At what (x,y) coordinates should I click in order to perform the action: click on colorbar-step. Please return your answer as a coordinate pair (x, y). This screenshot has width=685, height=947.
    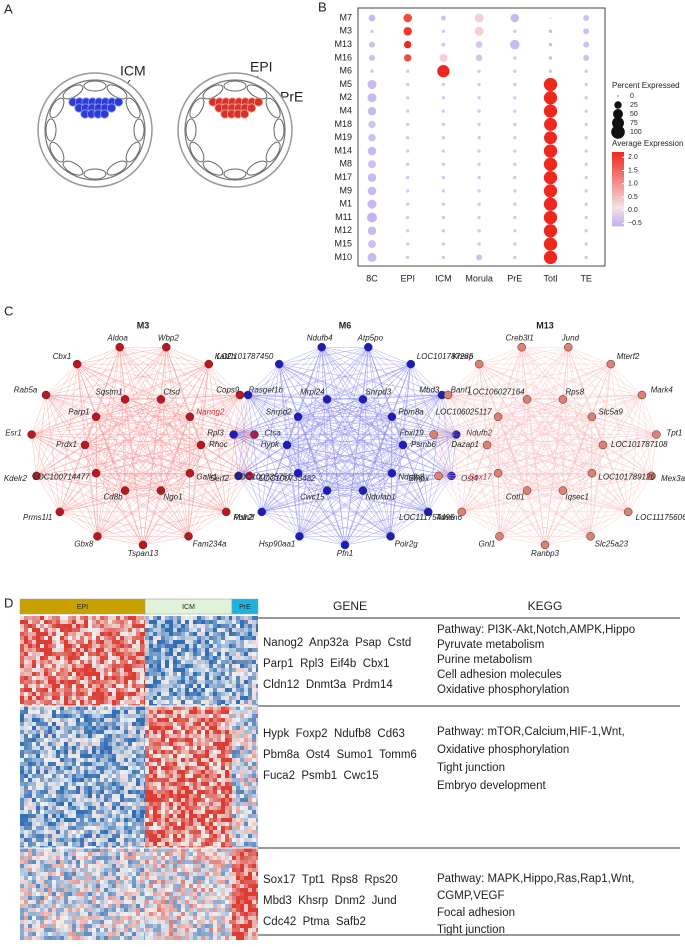
    Looking at the image, I should click on (618, 192).